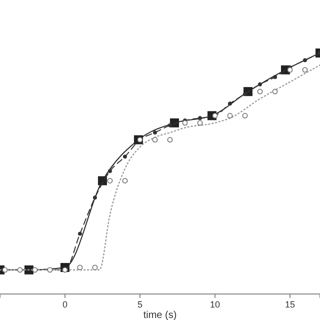  Describe the element at coordinates (65, 304) in the screenshot. I see `x-tick-label: 0` at that location.